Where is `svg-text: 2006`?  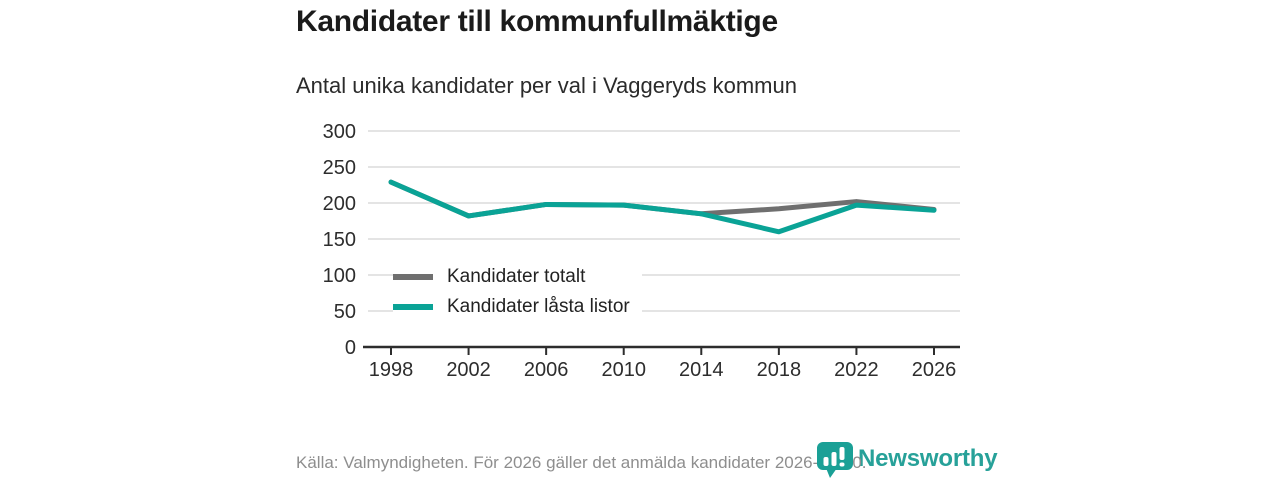
svg-text: 2006 is located at coordinates (546, 370).